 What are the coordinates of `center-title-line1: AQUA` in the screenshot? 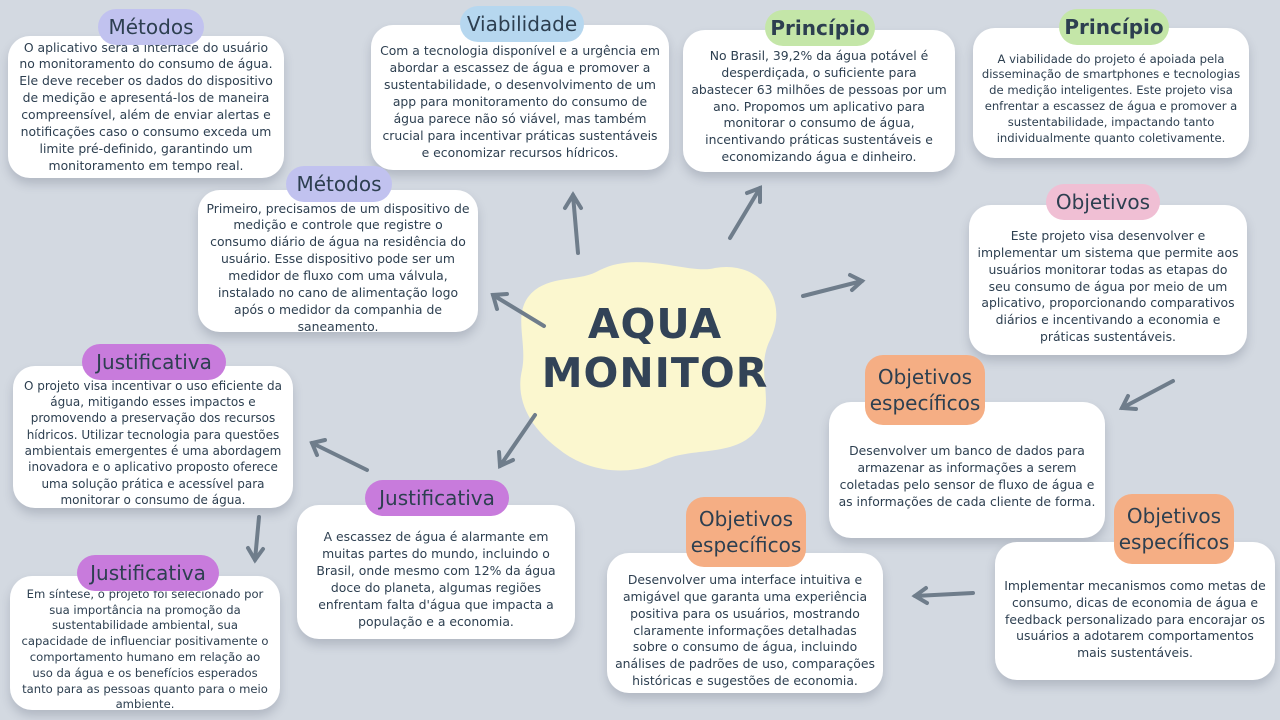 It's located at (655, 324).